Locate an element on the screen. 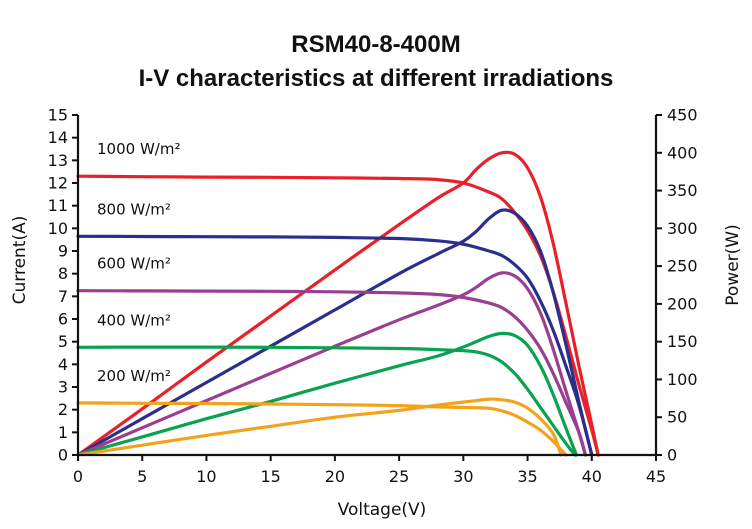 Image resolution: width=752 pixels, height=529 pixels. y-tick-label: 10 is located at coordinates (58, 228).